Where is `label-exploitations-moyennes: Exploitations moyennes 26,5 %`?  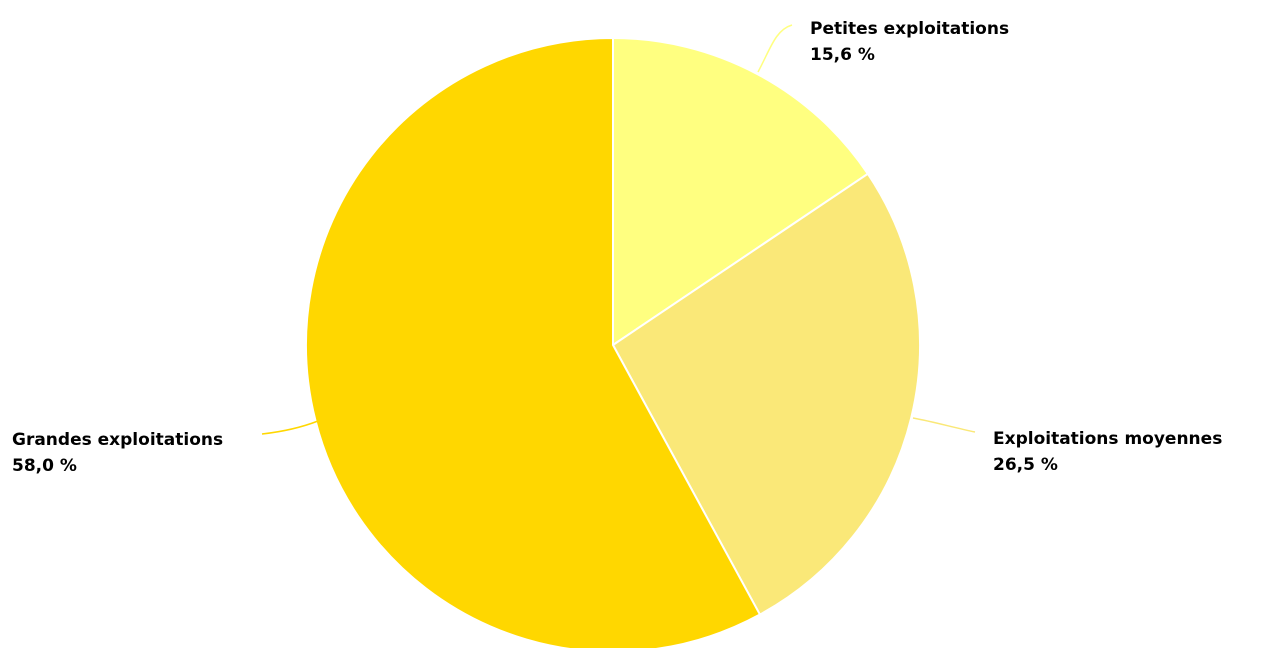 label-exploitations-moyennes: Exploitations moyennes 26,5 % is located at coordinates (1107, 452).